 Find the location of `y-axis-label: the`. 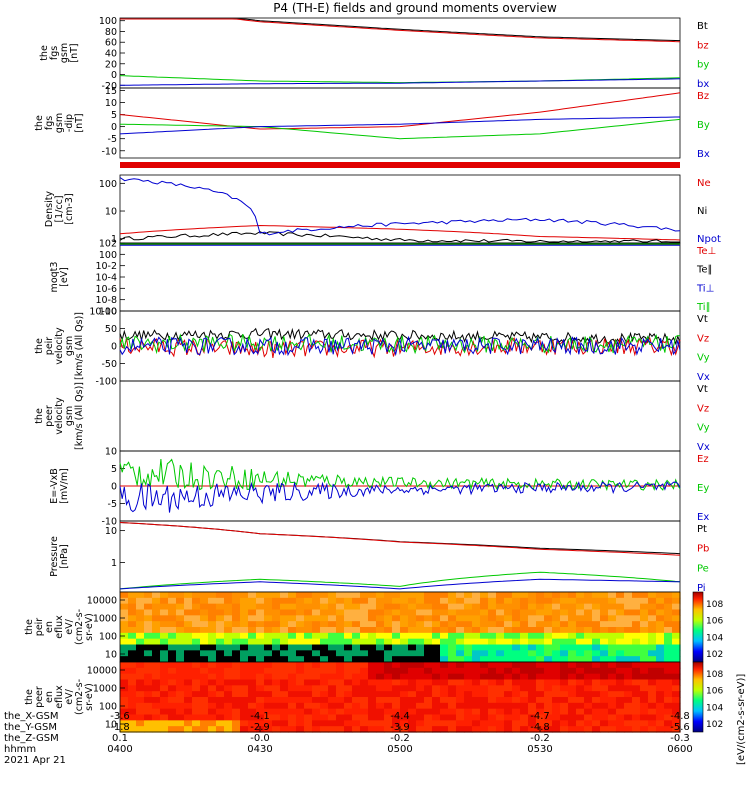

y-axis-label: the is located at coordinates (39, 123).